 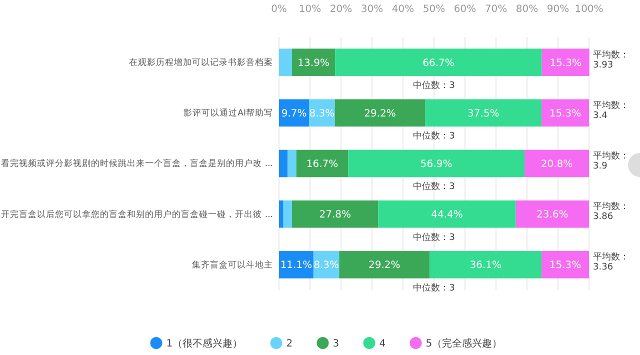 I want to click on x-tick-label: 10%, so click(x=310, y=9).